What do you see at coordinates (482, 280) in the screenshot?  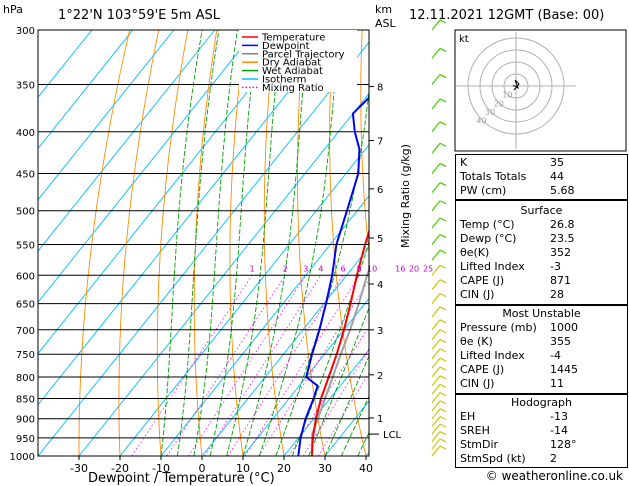 I see `surface-key: CAPE (J)` at bounding box center [482, 280].